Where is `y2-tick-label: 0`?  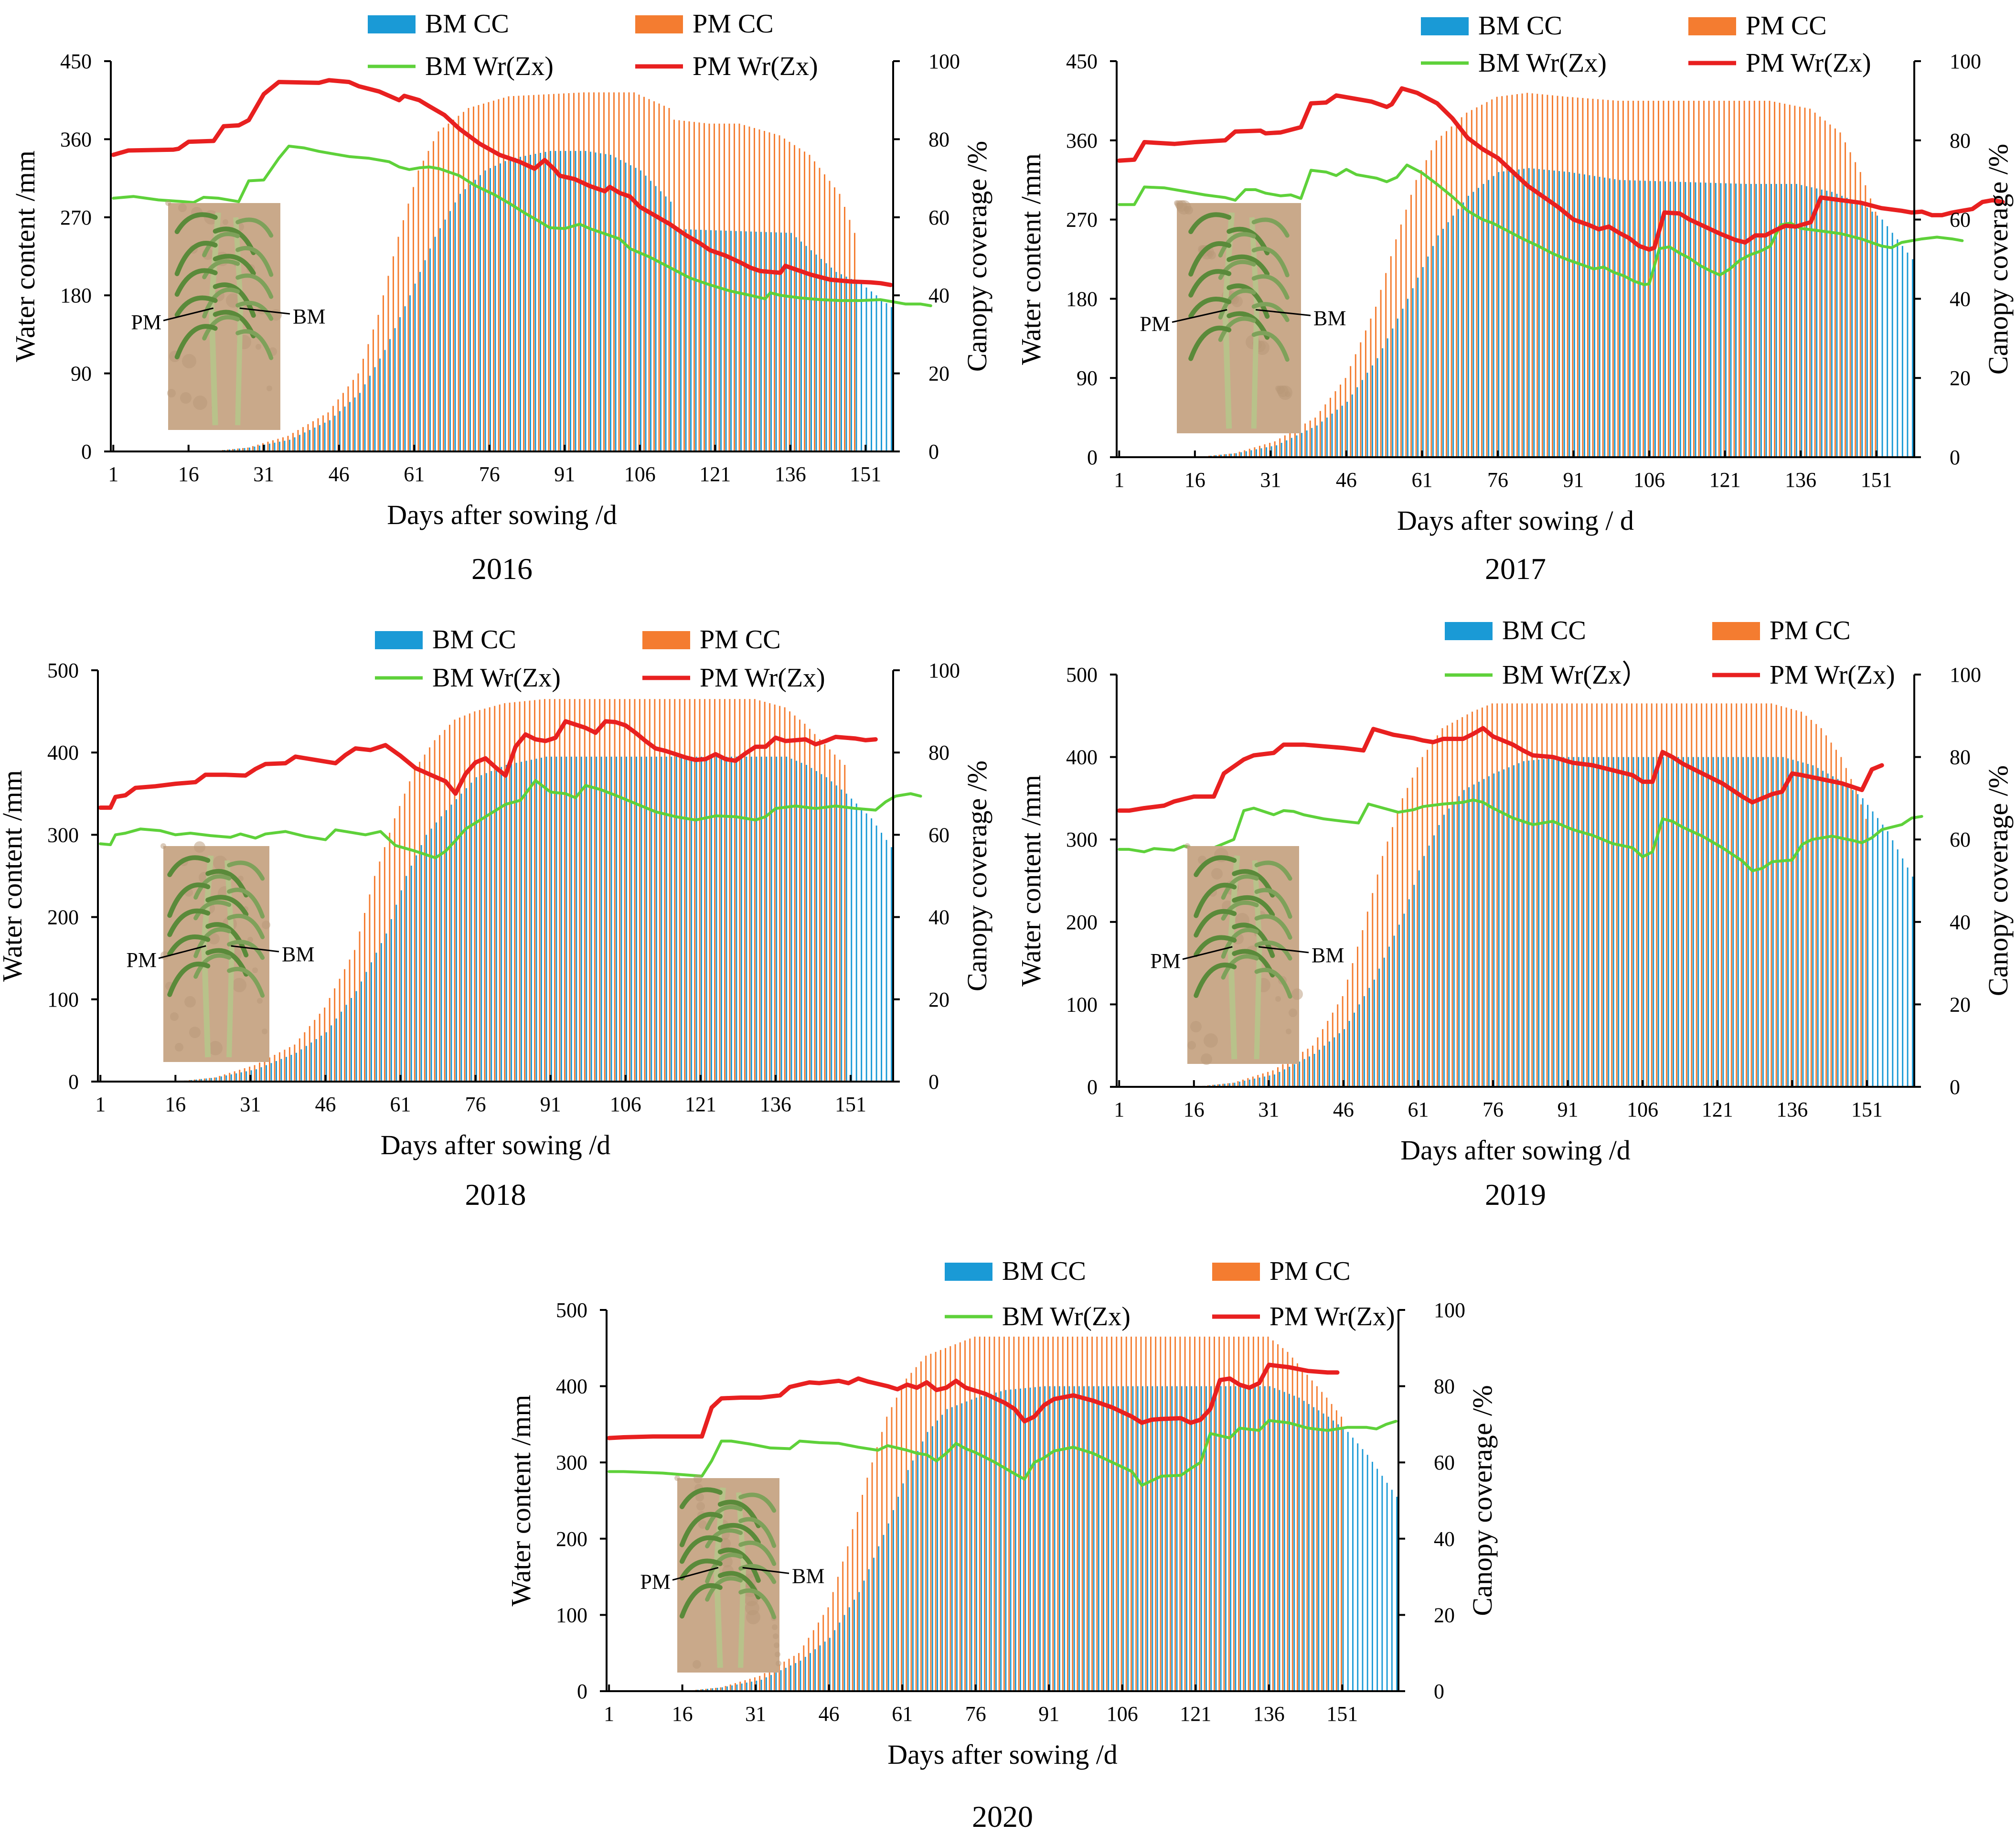 y2-tick-label: 0 is located at coordinates (933, 451).